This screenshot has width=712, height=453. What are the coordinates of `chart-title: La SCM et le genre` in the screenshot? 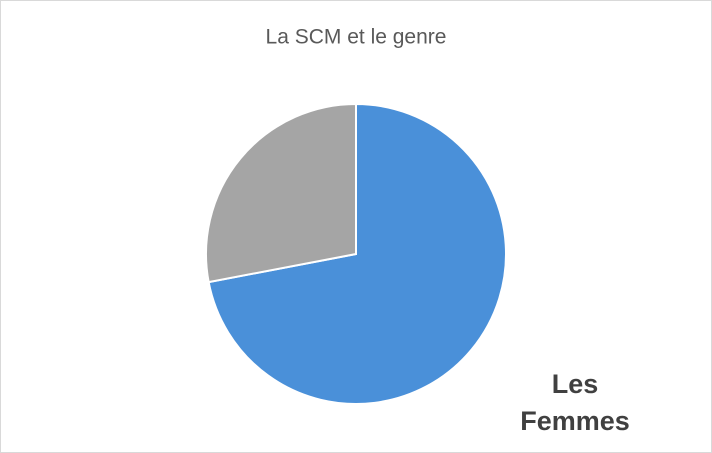 It's located at (356, 37).